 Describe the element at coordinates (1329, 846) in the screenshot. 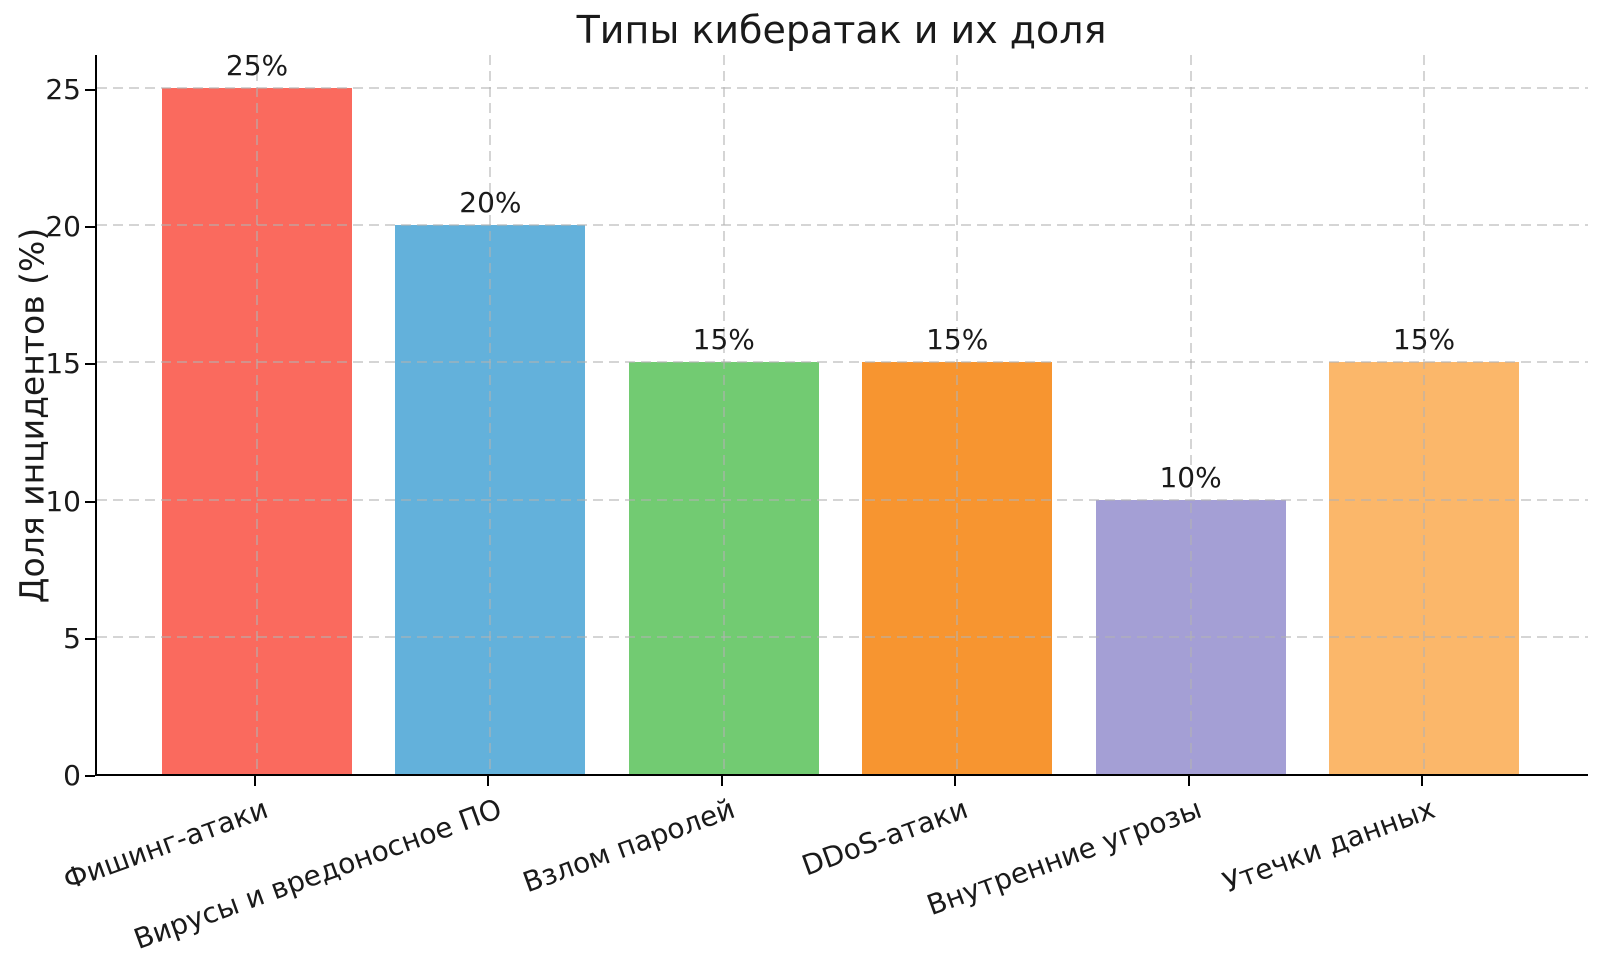

I see `x-tick-label: Утечки данных` at that location.